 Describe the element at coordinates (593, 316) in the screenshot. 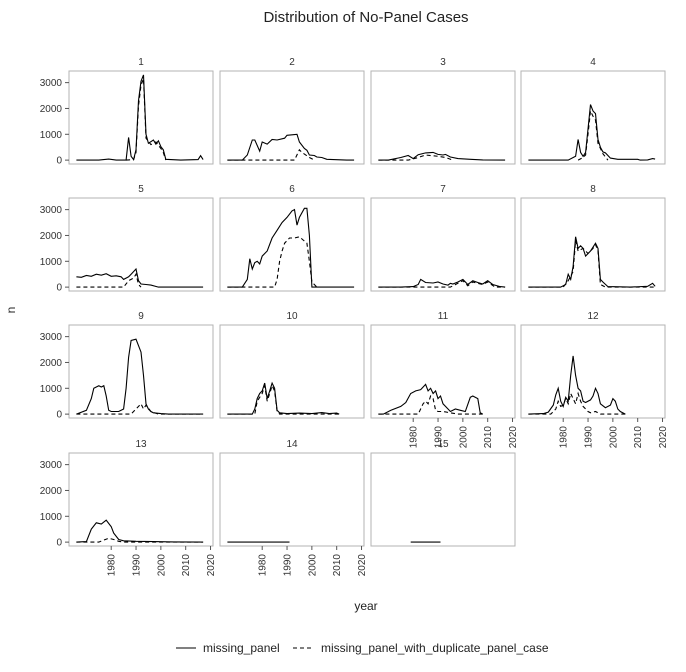

I see `panel-strip-label: 12` at that location.